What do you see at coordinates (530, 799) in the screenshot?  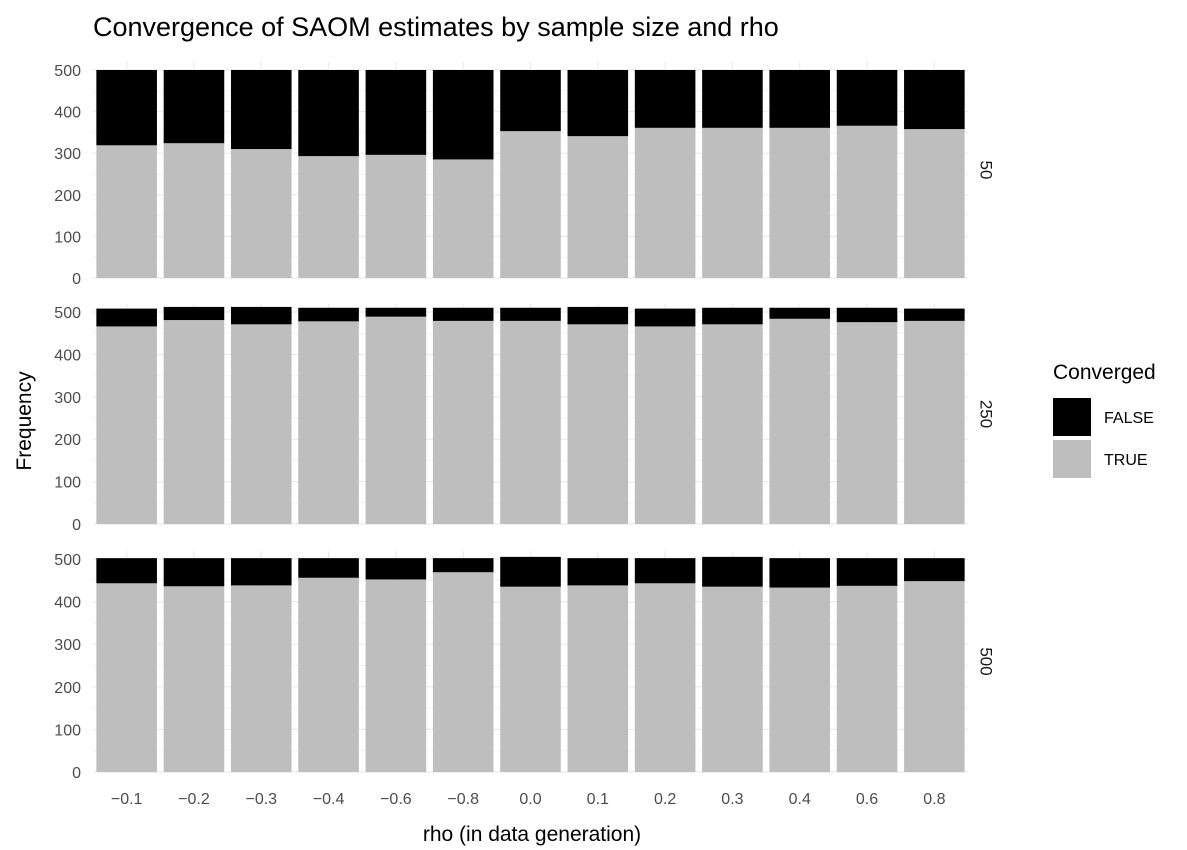 I see `x-tick-label: 0.0` at bounding box center [530, 799].